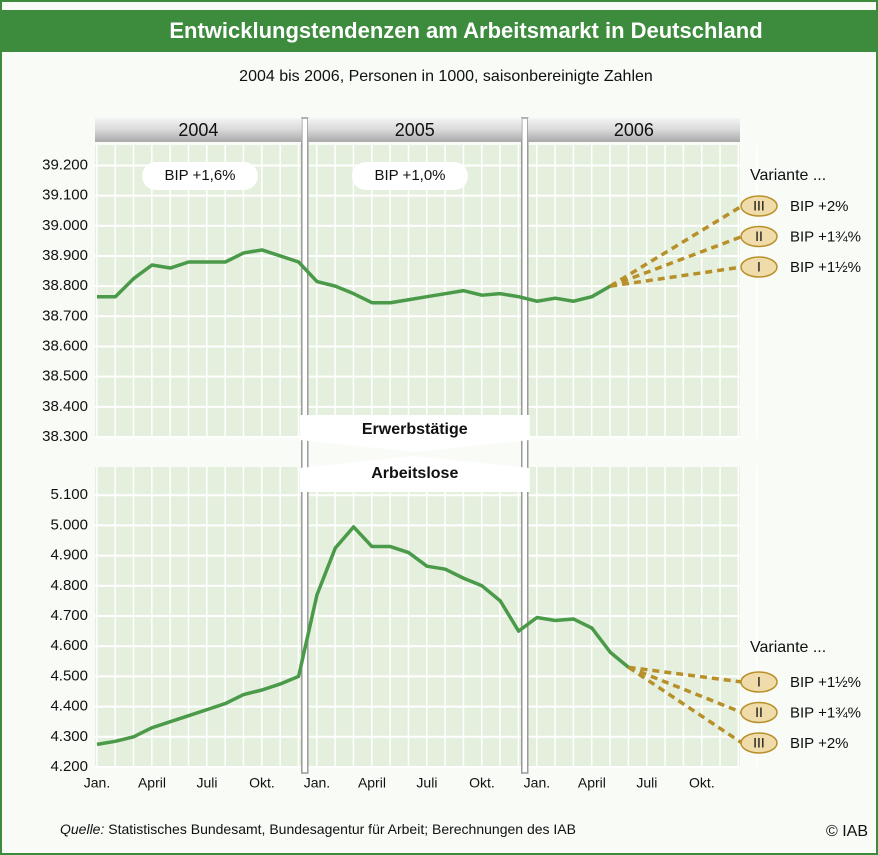 Image resolution: width=878 pixels, height=855 pixels. I want to click on copyright: © IAB, so click(847, 831).